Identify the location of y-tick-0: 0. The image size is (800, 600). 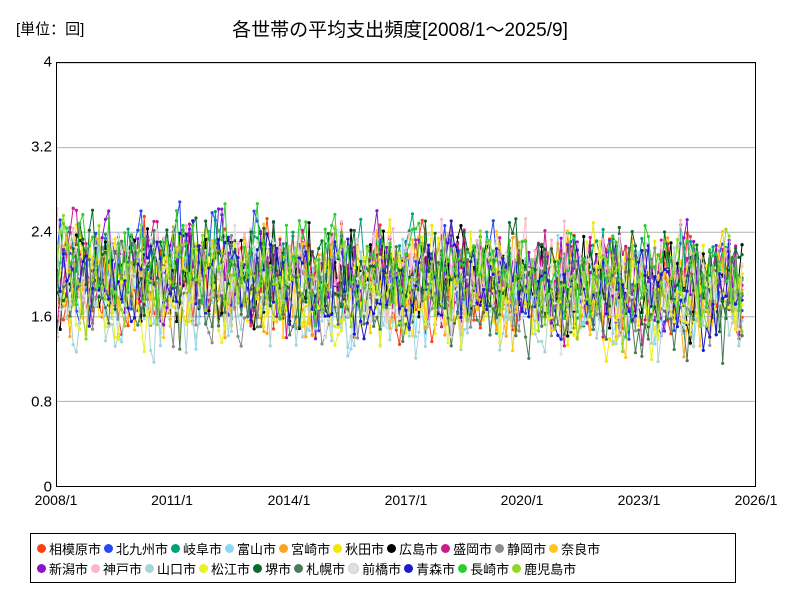
(47, 487).